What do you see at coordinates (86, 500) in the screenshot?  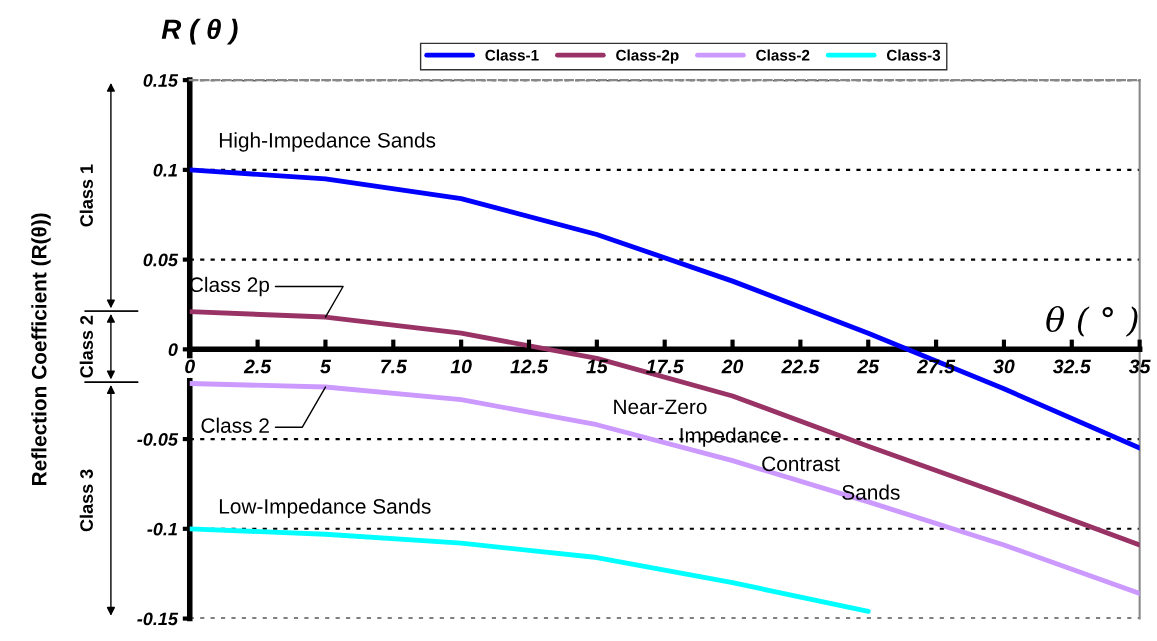 I see `text: Class 3` at bounding box center [86, 500].